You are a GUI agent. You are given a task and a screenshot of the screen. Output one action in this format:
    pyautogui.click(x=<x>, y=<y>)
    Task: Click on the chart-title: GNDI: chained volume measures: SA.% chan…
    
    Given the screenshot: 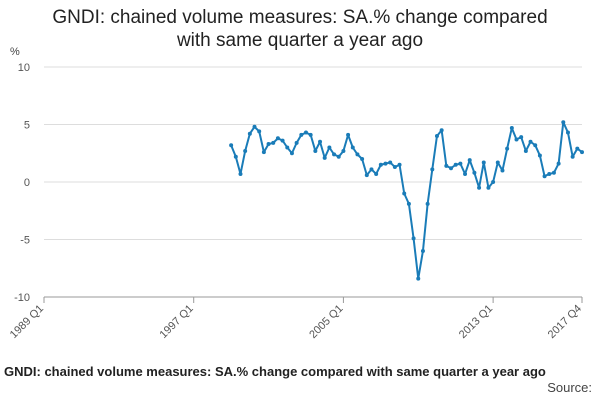 What is the action you would take?
    pyautogui.click(x=300, y=29)
    